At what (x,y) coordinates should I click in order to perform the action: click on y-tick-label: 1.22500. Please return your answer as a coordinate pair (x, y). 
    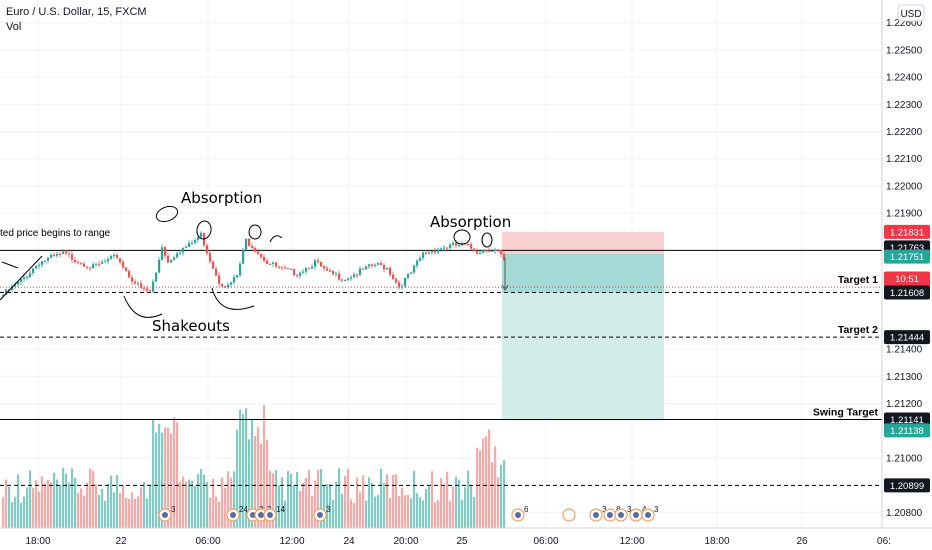
    Looking at the image, I should click on (904, 50).